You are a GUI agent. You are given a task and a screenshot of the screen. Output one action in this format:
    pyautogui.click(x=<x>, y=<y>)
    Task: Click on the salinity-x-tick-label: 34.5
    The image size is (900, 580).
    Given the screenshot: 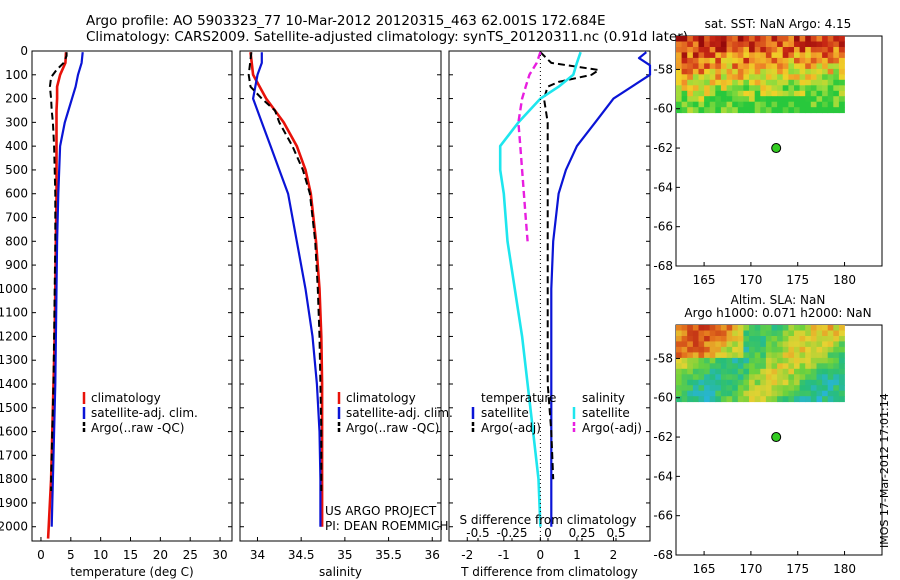 What is the action you would take?
    pyautogui.click(x=301, y=555)
    